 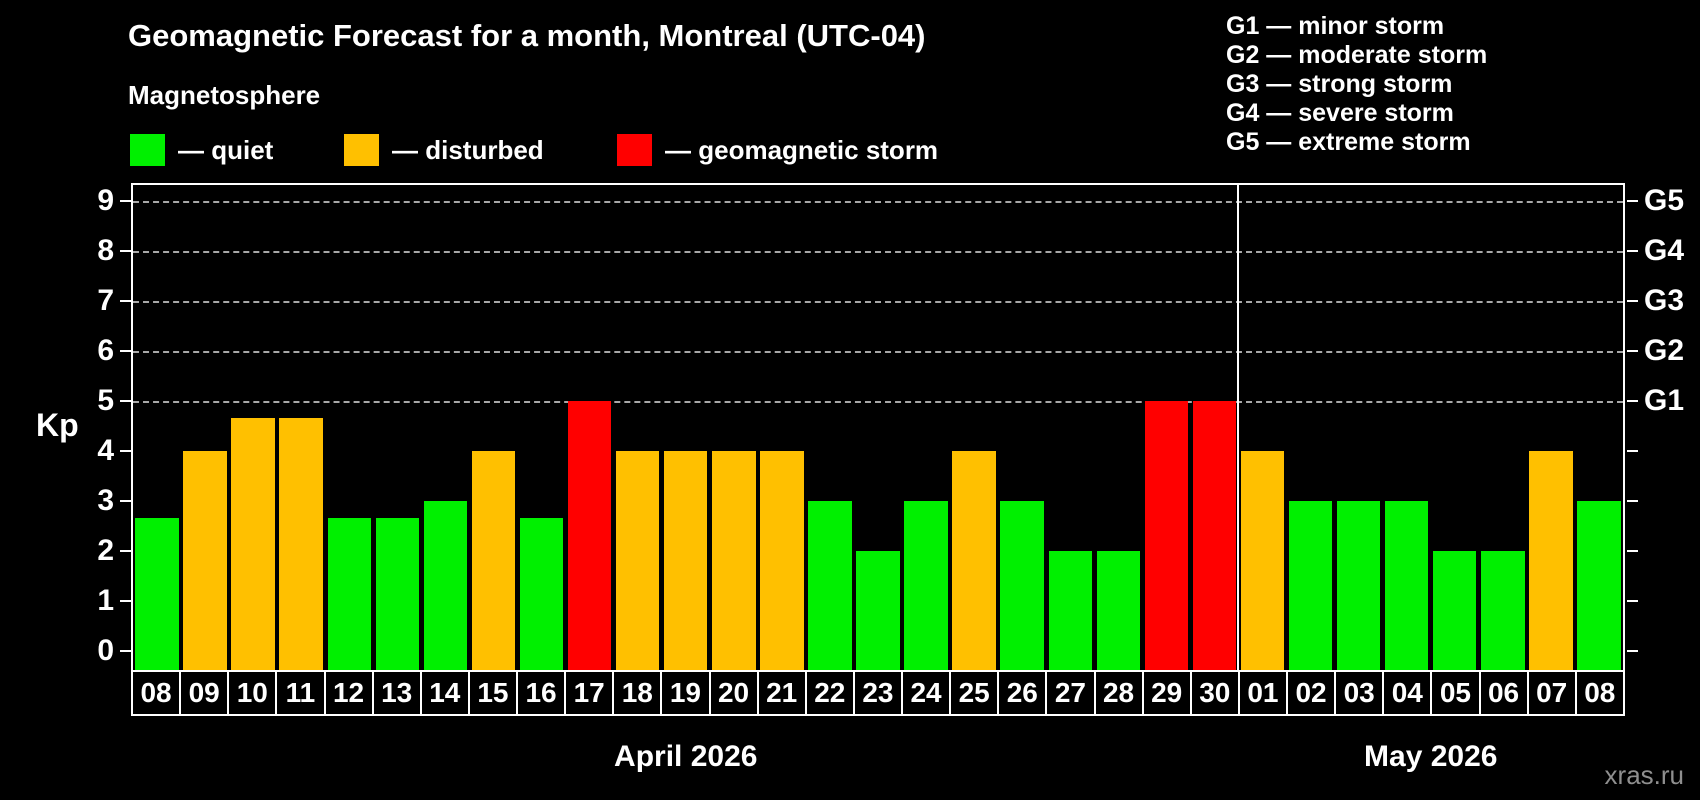 What do you see at coordinates (1339, 84) in the screenshot?
I see `storm-scale-line: G3 — strong storm` at bounding box center [1339, 84].